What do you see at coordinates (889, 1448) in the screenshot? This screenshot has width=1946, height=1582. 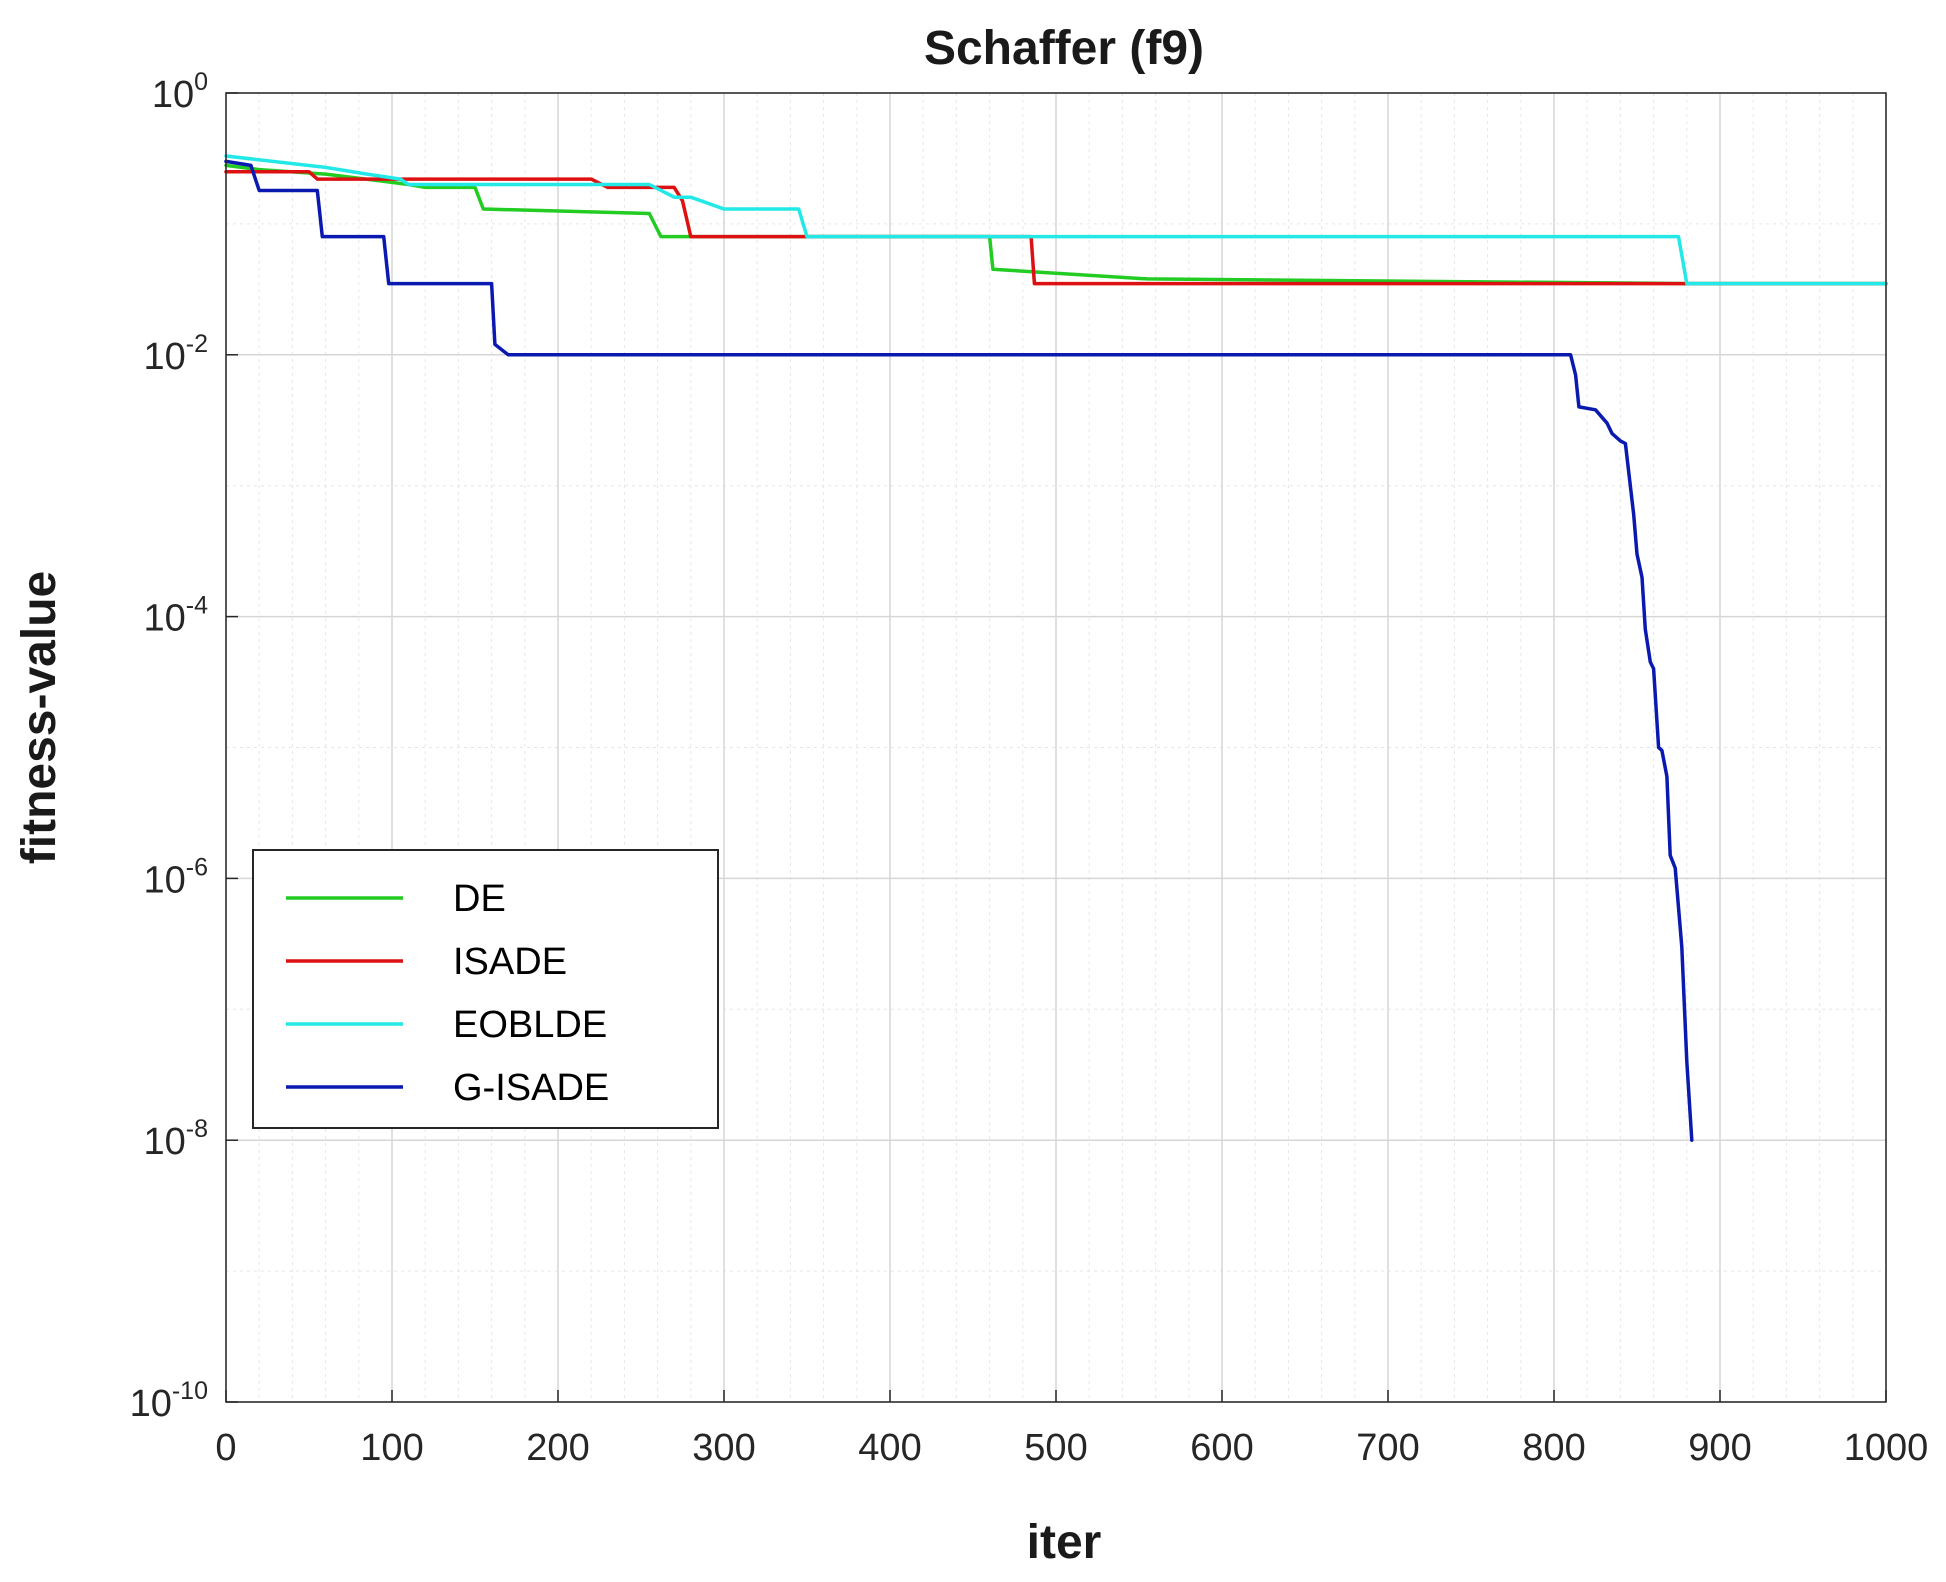 I see `x-tick-label: 400` at bounding box center [889, 1448].